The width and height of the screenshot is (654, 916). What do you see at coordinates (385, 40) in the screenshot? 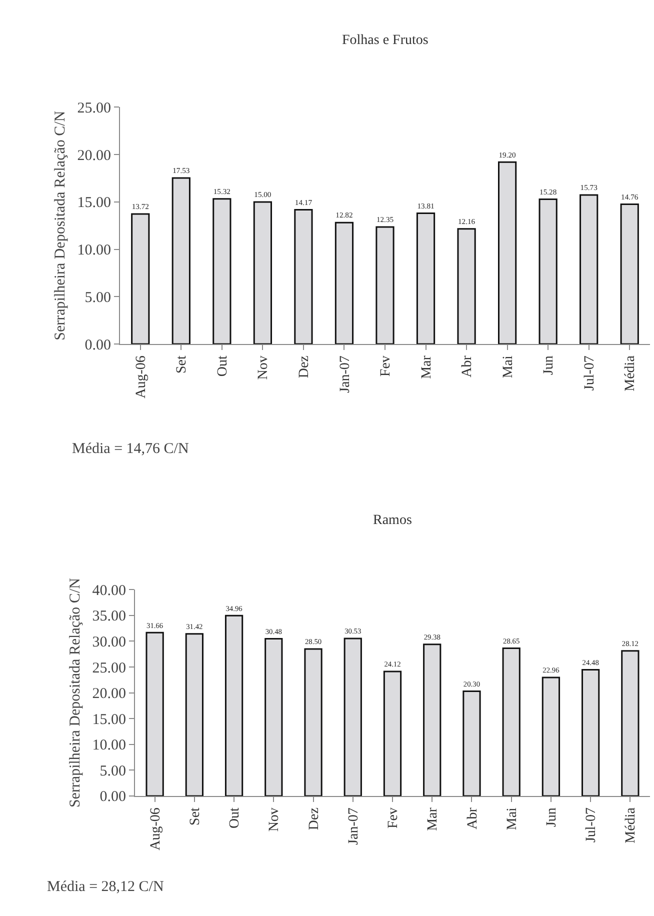
I see `chart-title: Folhas e Frutos` at bounding box center [385, 40].